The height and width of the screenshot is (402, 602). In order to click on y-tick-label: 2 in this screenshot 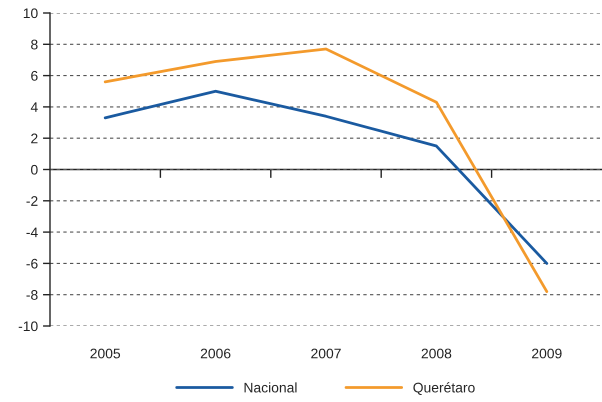, I will do `click(34, 139)`.